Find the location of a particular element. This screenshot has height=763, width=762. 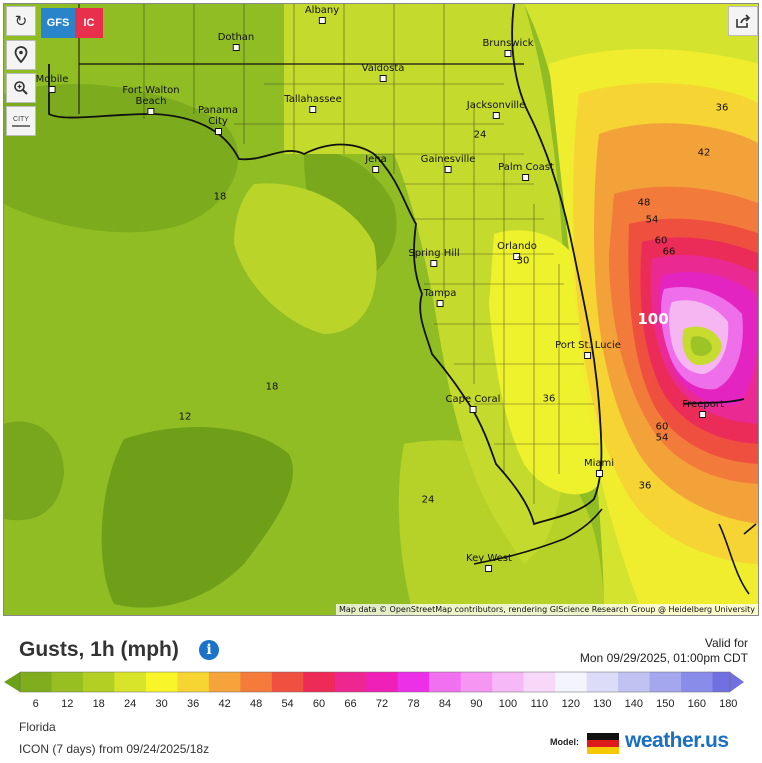

city-name: Orlando is located at coordinates (517, 246).